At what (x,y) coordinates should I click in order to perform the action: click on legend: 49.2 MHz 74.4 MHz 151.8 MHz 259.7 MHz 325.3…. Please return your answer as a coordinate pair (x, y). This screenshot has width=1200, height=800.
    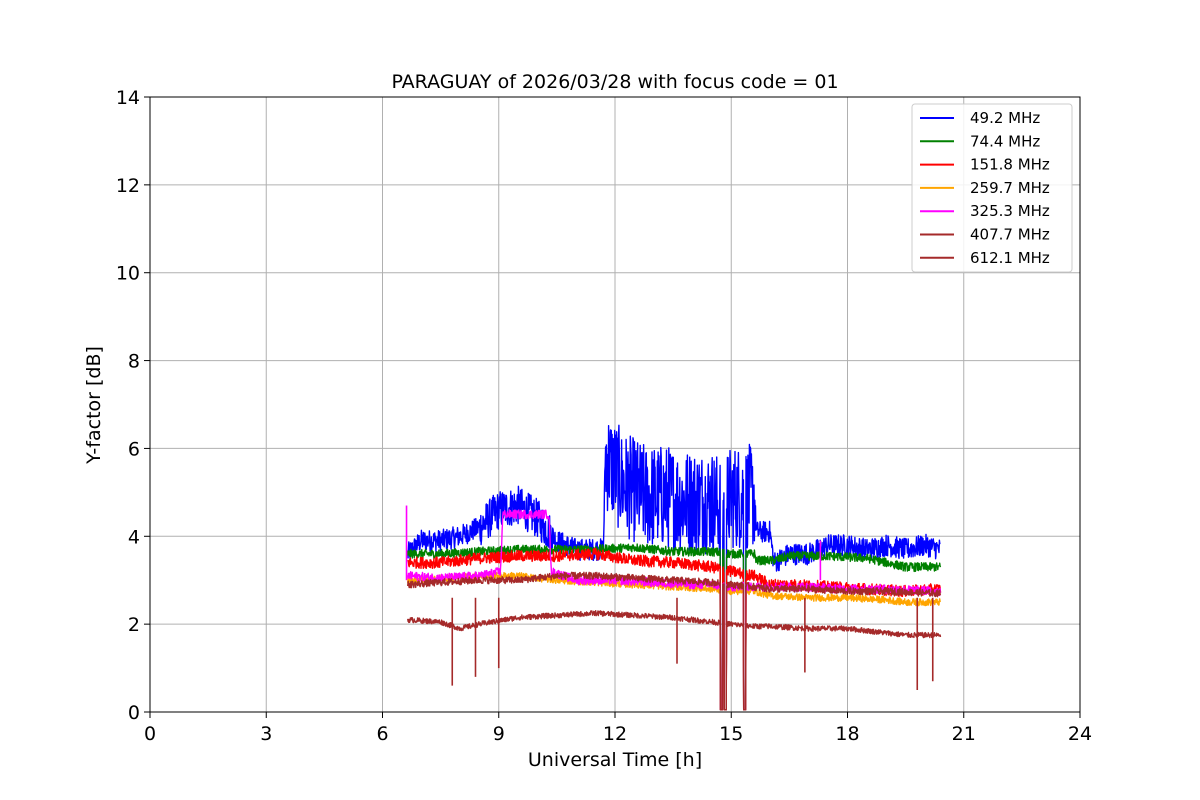
    Looking at the image, I should click on (992, 188).